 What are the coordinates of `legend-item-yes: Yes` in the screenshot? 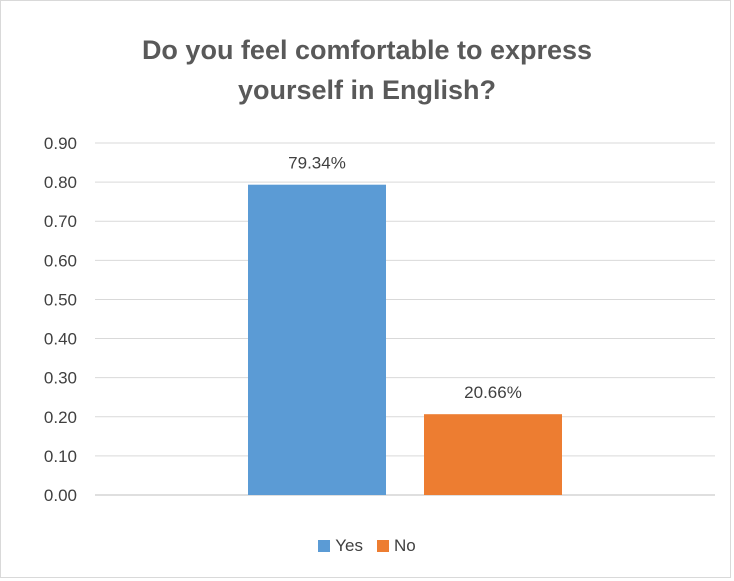 It's located at (340, 546).